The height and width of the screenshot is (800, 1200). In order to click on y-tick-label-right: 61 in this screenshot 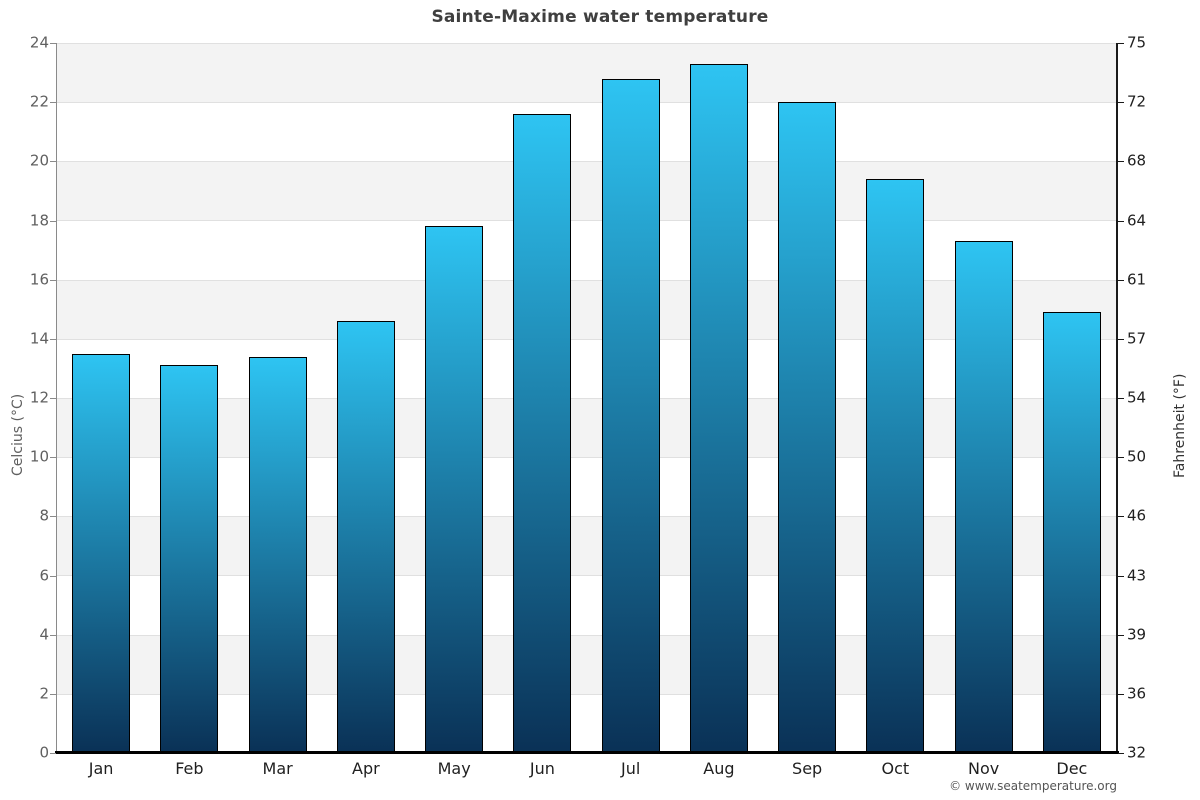, I will do `click(1137, 279)`.